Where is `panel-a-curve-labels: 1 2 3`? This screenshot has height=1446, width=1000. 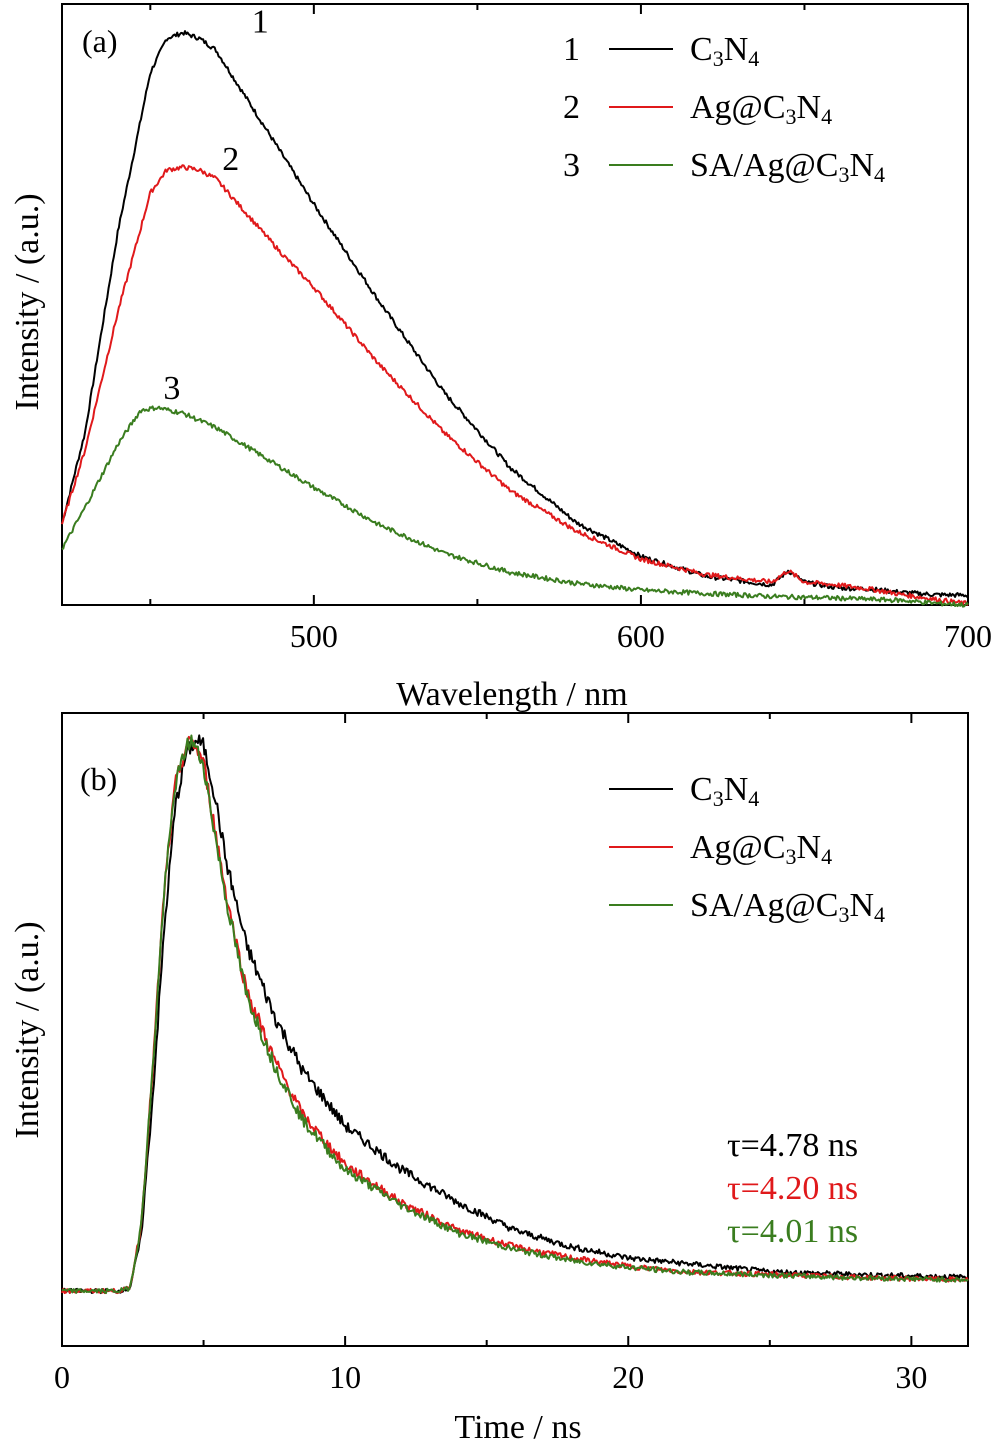 panel-a-curve-labels: 1 2 3 is located at coordinates (215, 205).